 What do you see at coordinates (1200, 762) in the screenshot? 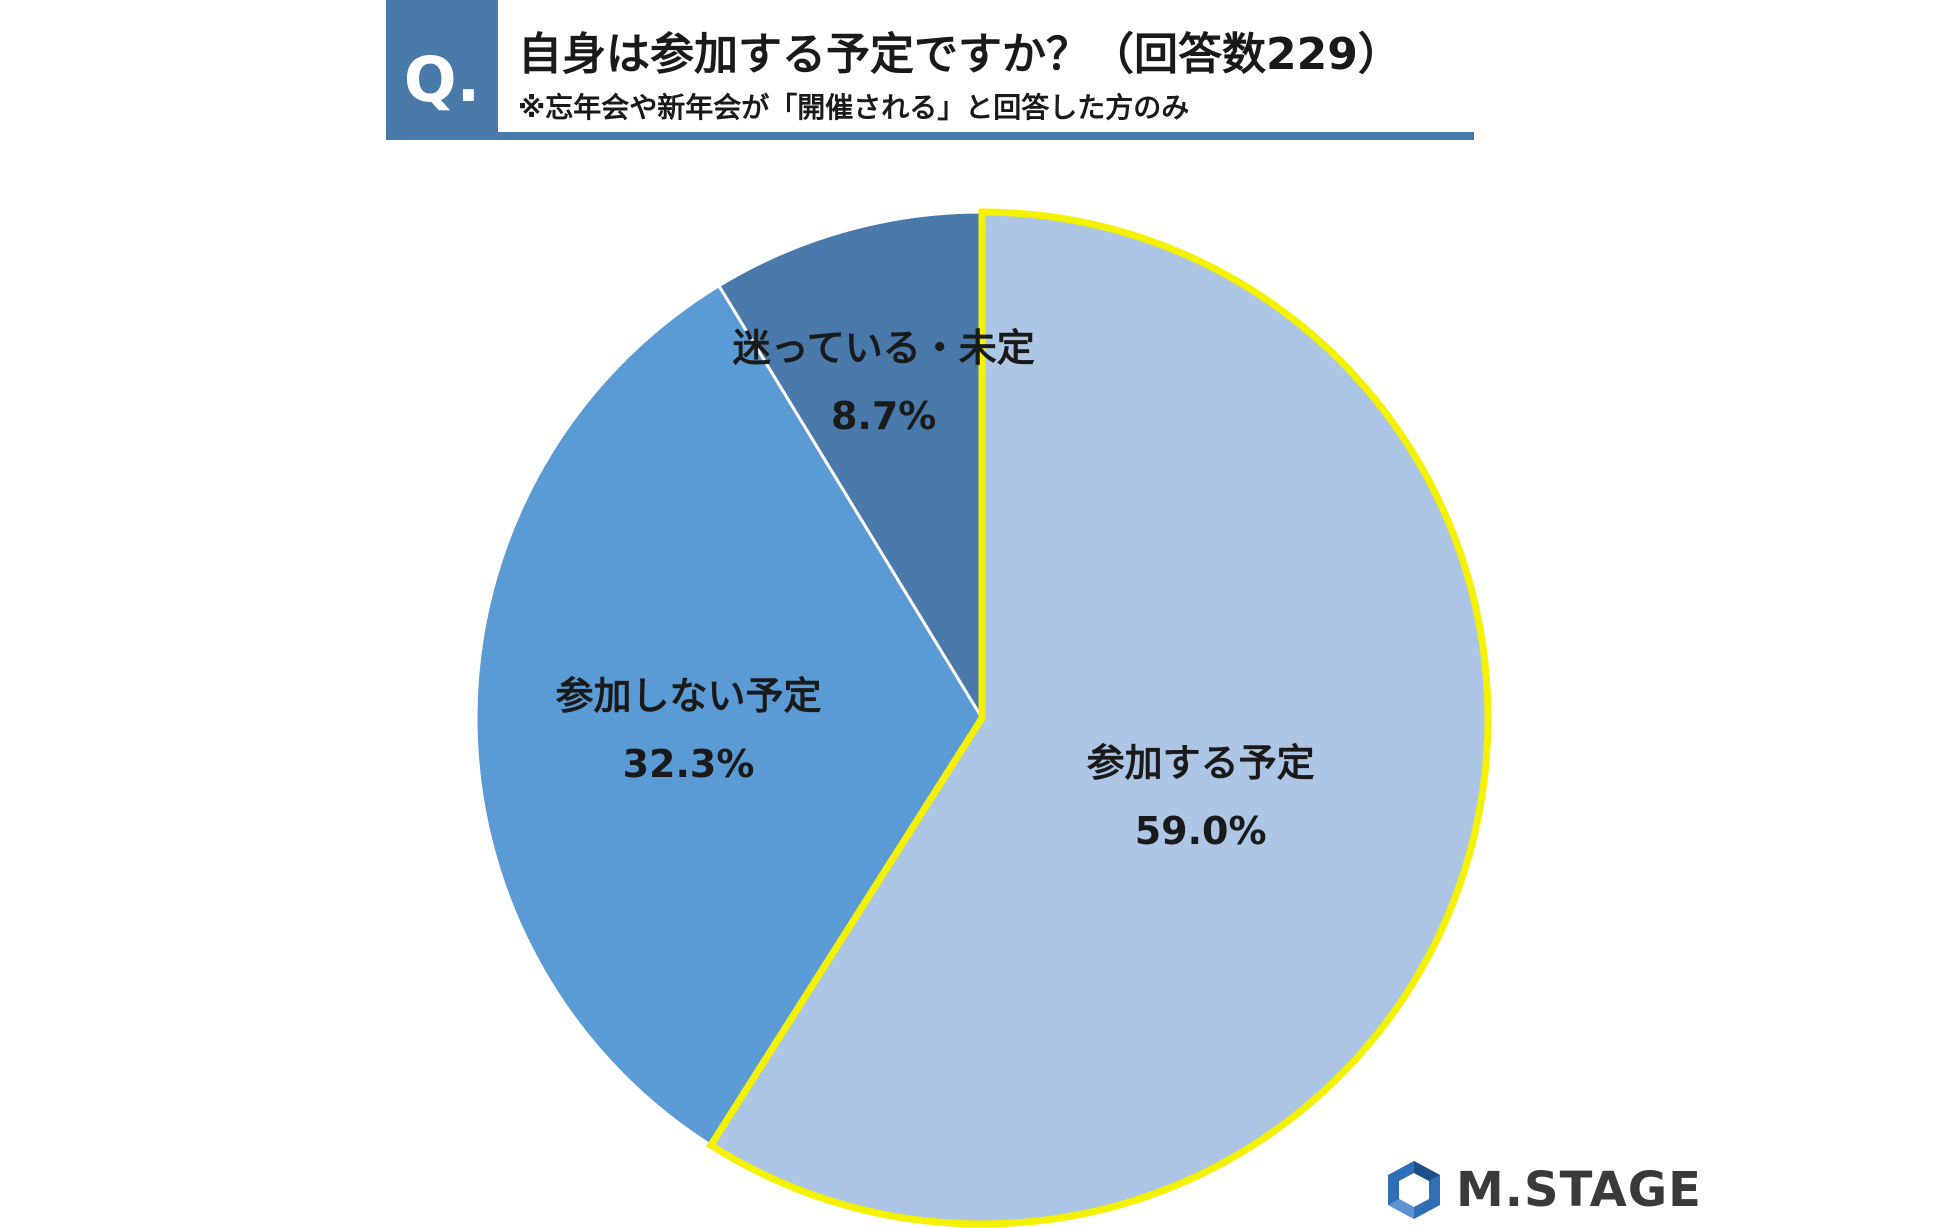
I see `slice-name-attend: 参加する予定` at bounding box center [1200, 762].